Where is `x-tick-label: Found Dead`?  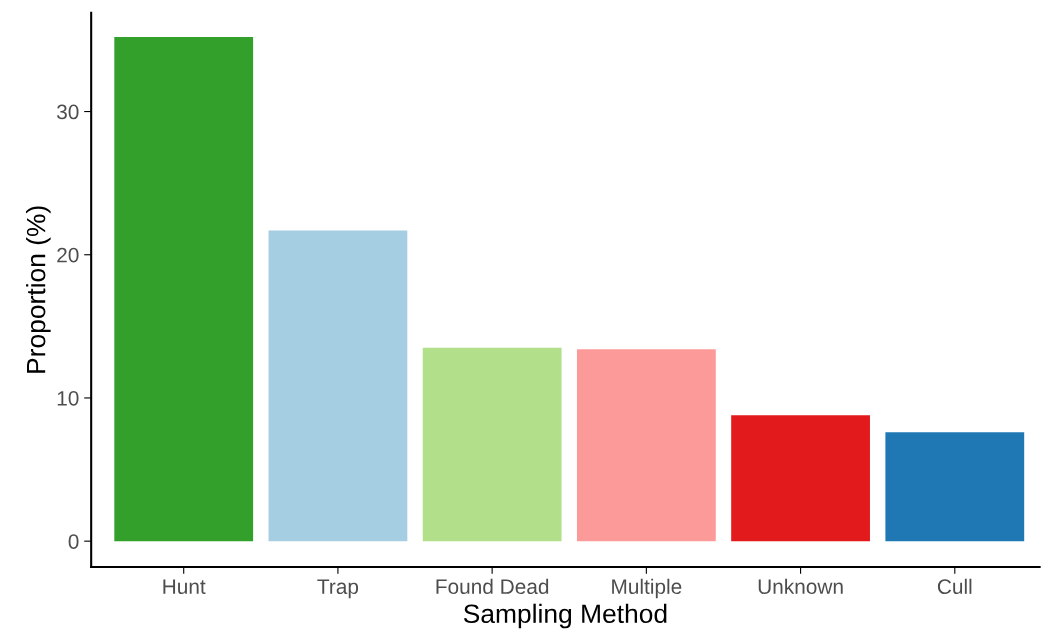 x-tick-label: Found Dead is located at coordinates (492, 586).